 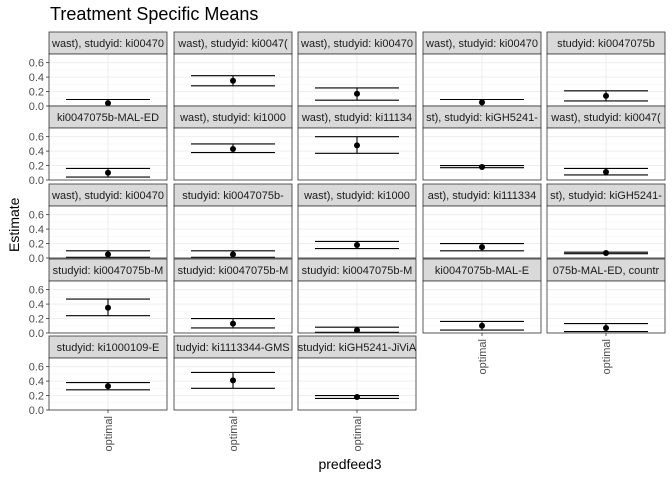 What do you see at coordinates (154, 14) in the screenshot?
I see `chart-title: Treatment Specific Means` at bounding box center [154, 14].